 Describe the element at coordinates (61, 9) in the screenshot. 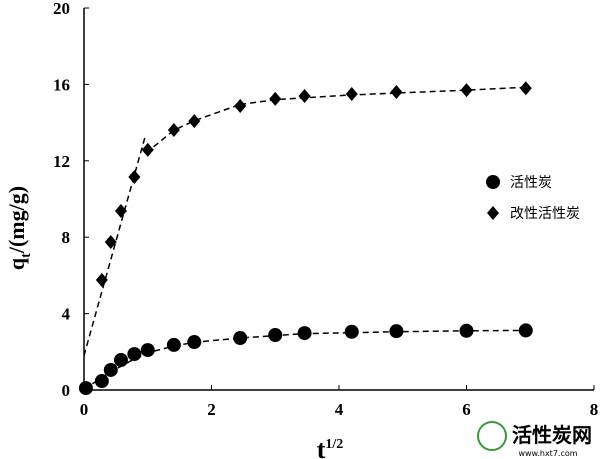

I see `y-tick-label: 20` at that location.